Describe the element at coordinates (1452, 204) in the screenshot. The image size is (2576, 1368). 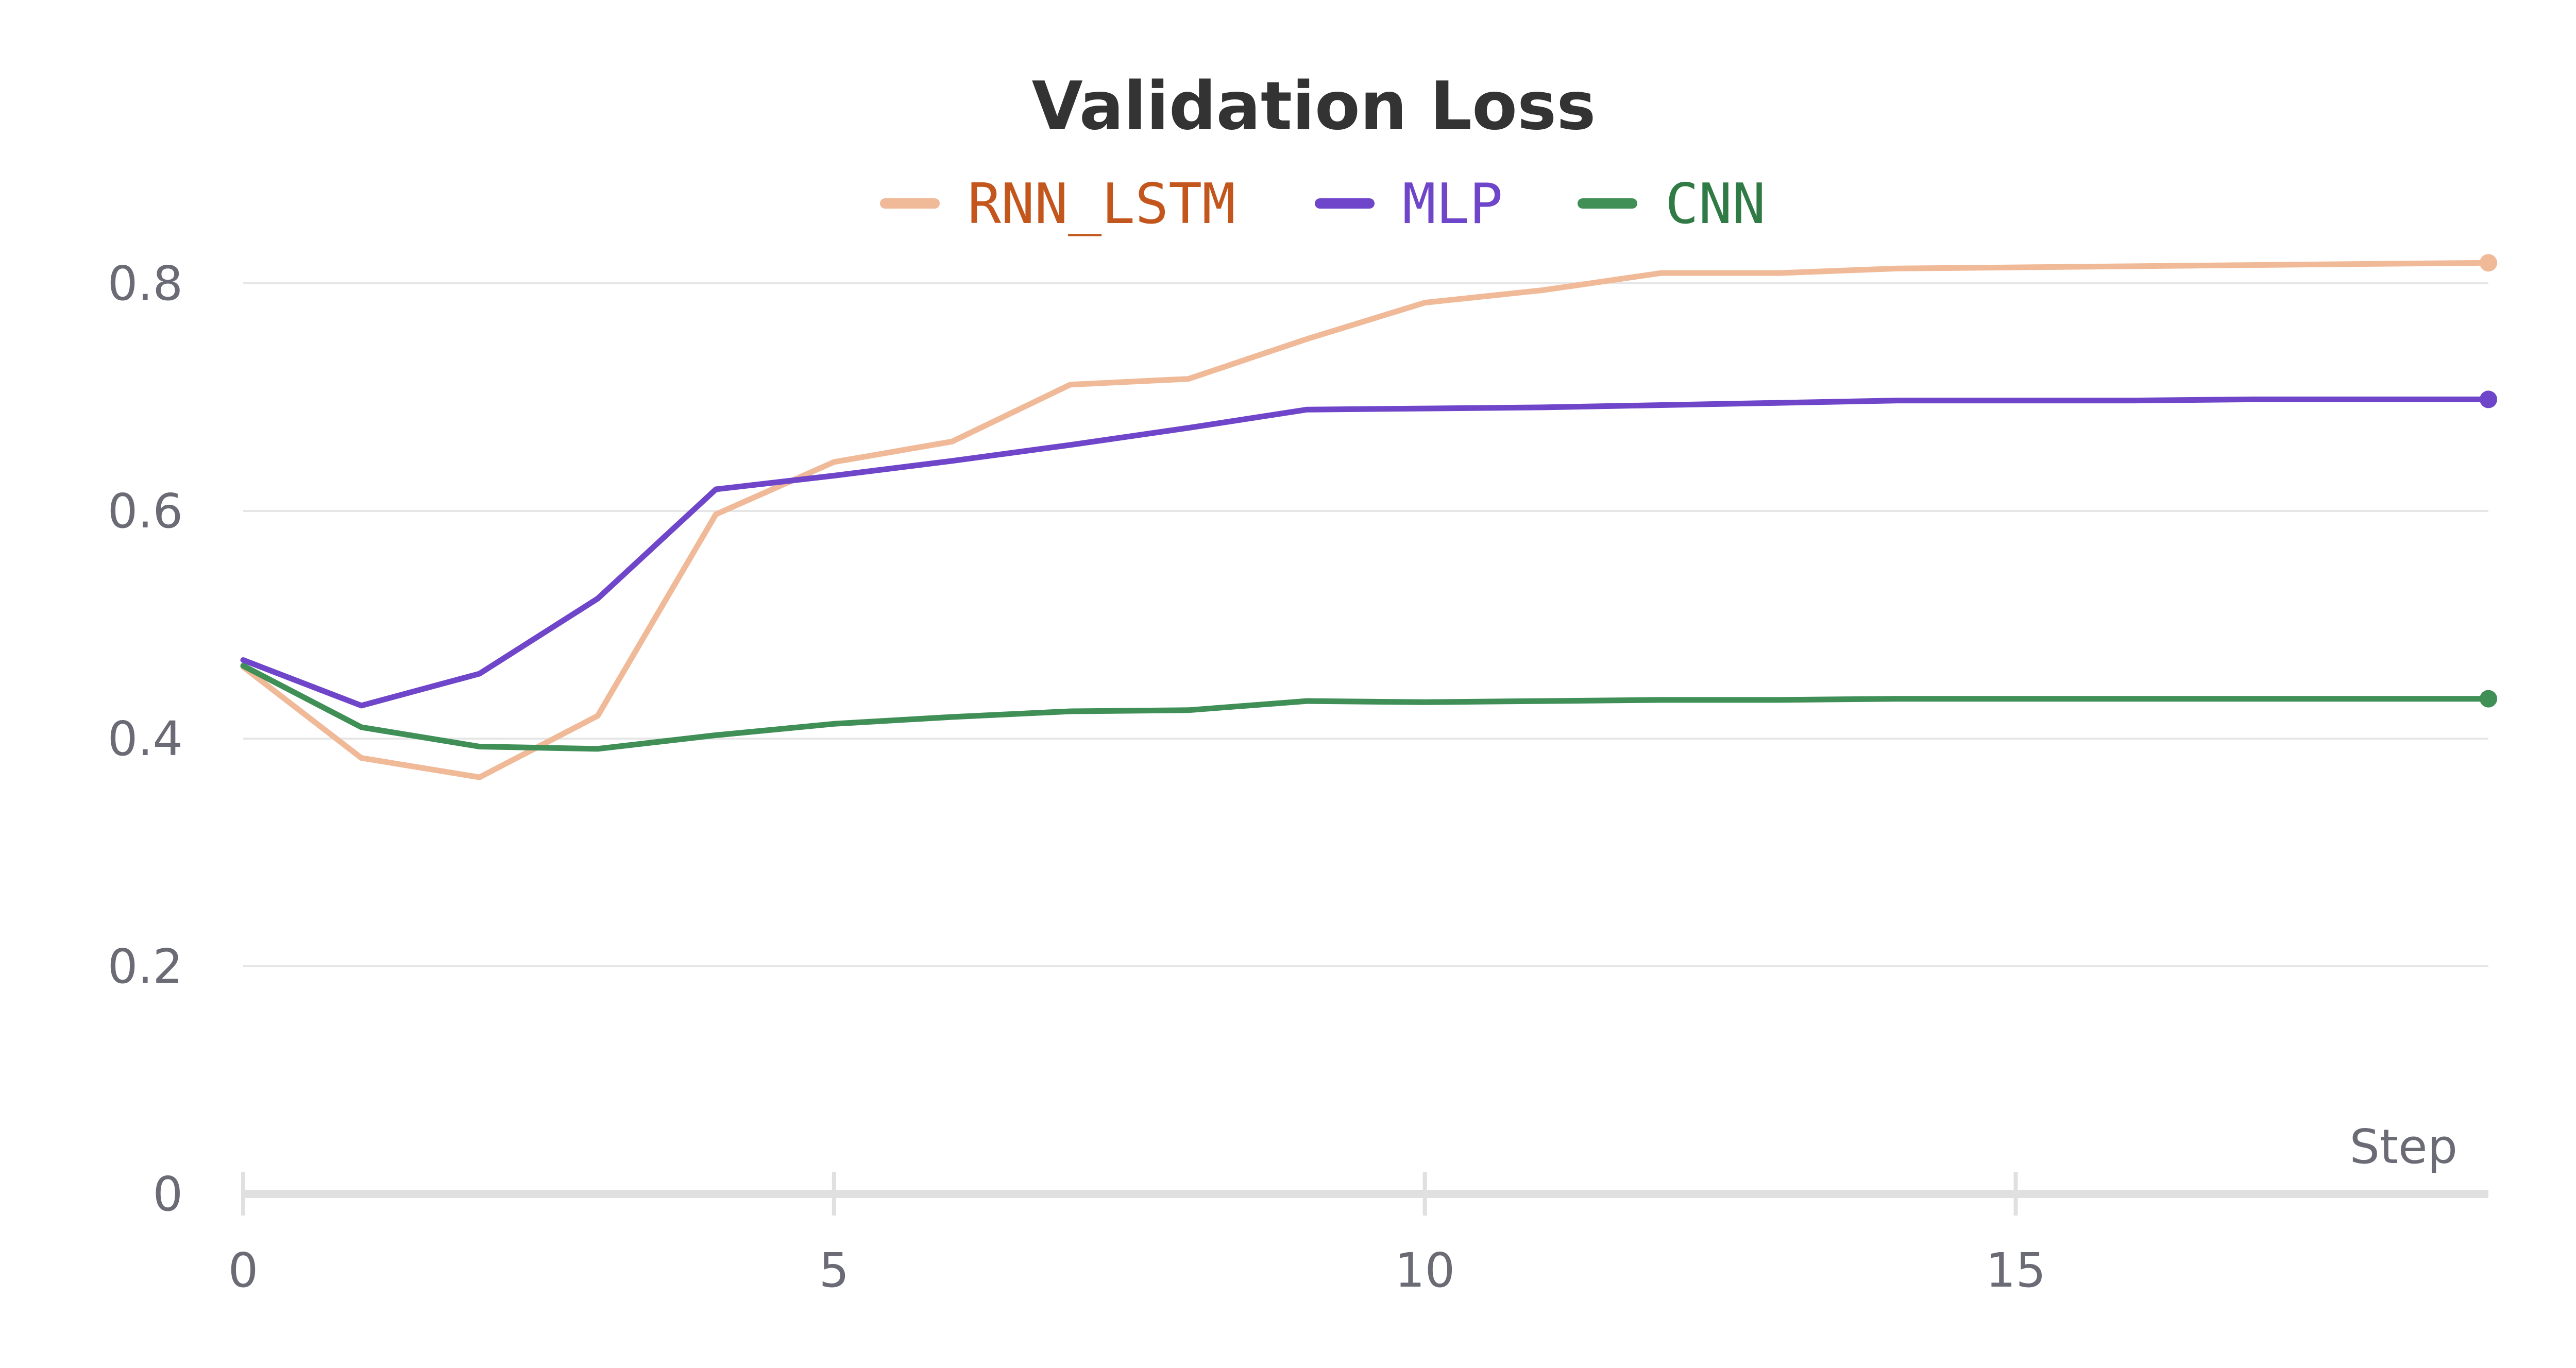
I see `legend-label: MLP` at that location.